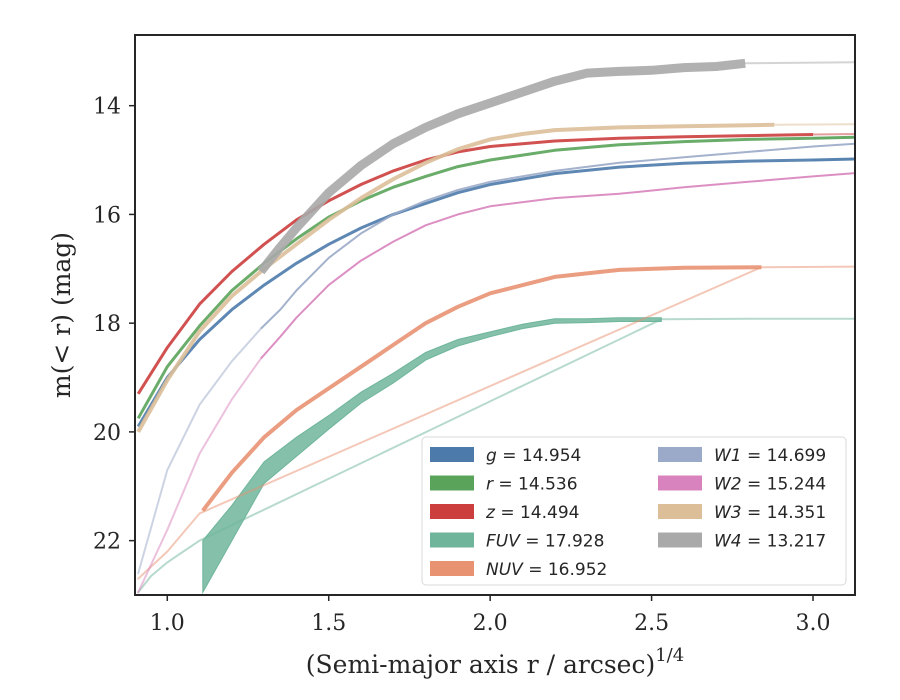  What do you see at coordinates (532, 485) in the screenshot?
I see `legend-label-r: r = 14.536` at bounding box center [532, 485].